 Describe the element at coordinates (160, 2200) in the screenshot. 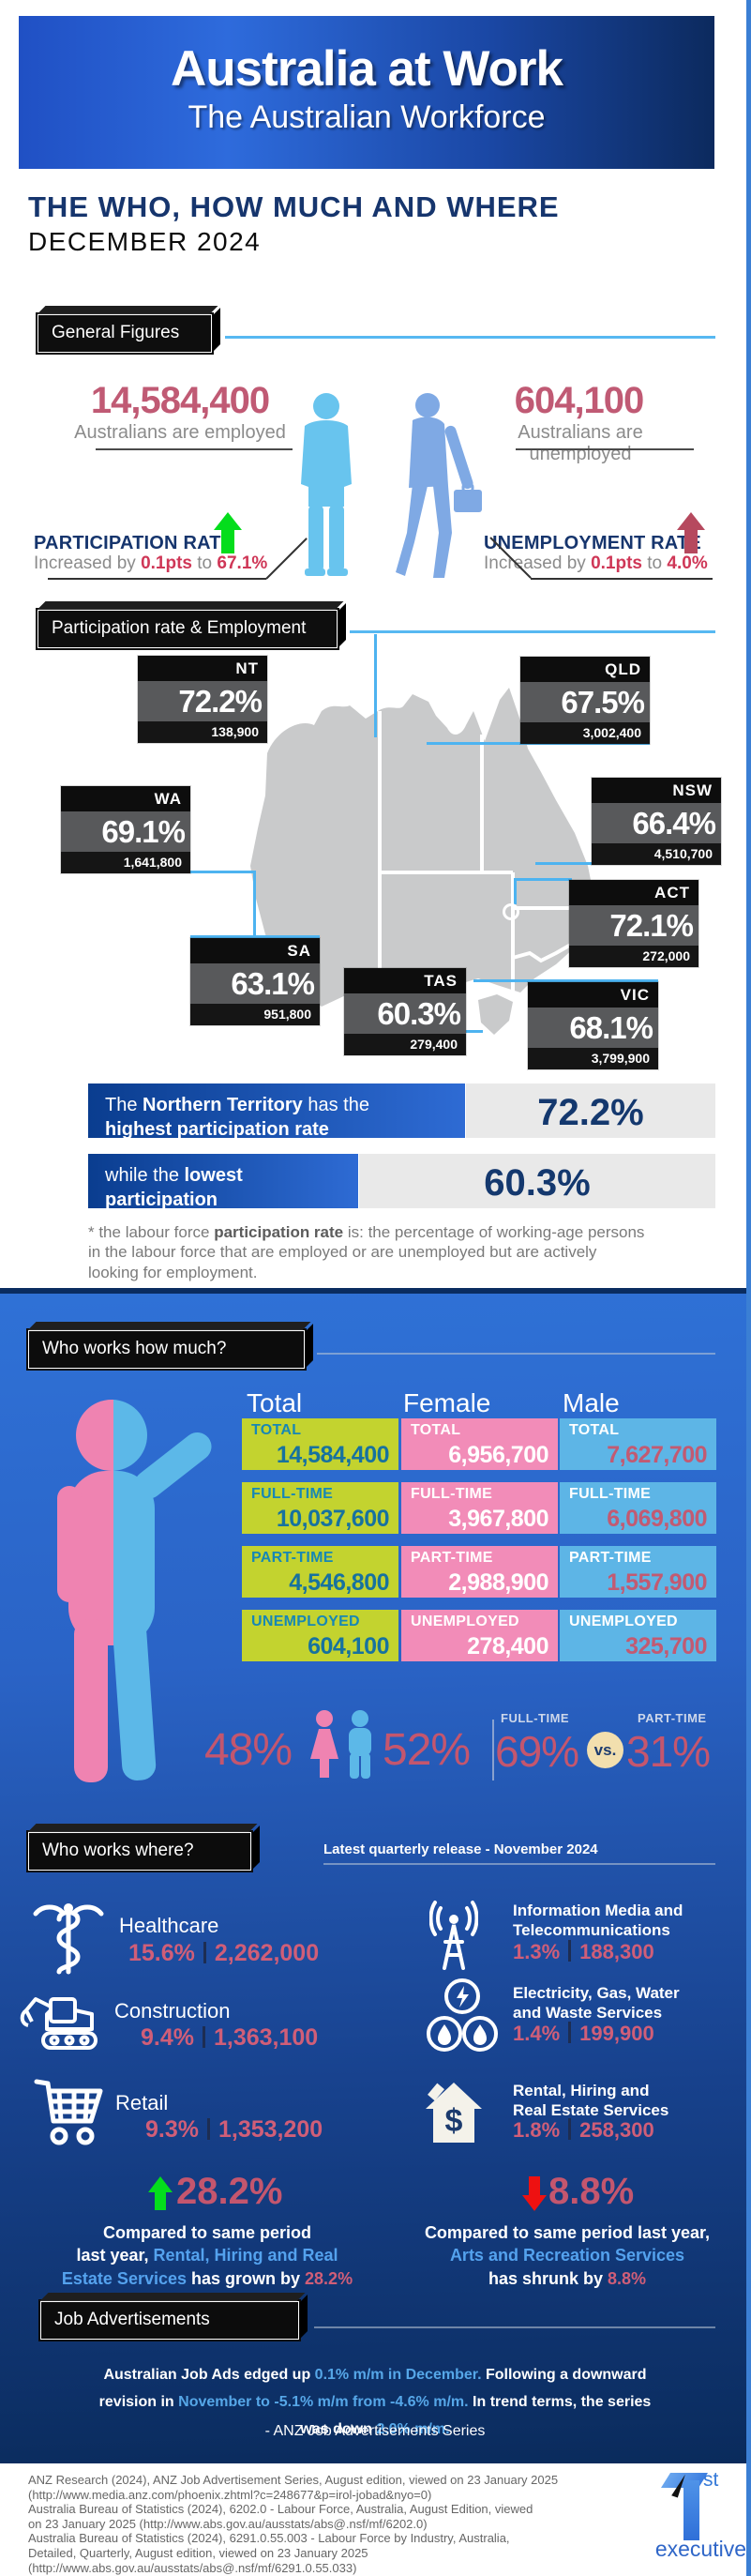

I see `growth-up-arrow-stem` at that location.